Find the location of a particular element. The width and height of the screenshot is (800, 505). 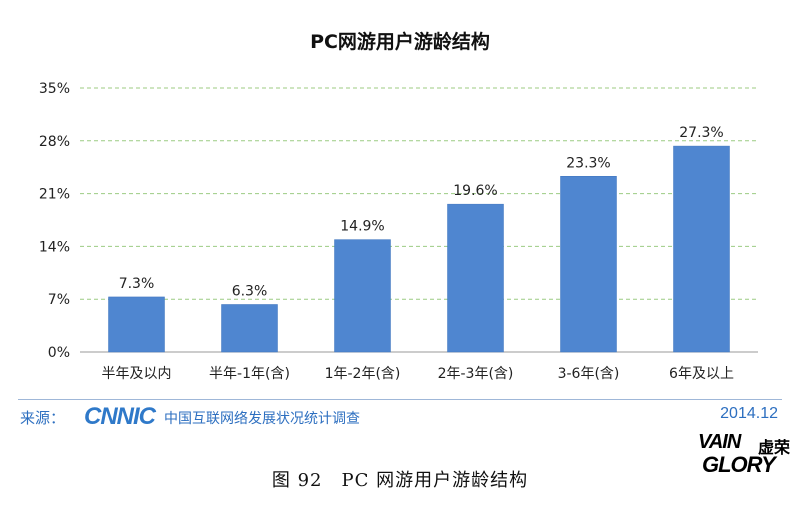

cnnic-logo: CNNIC is located at coordinates (120, 416).